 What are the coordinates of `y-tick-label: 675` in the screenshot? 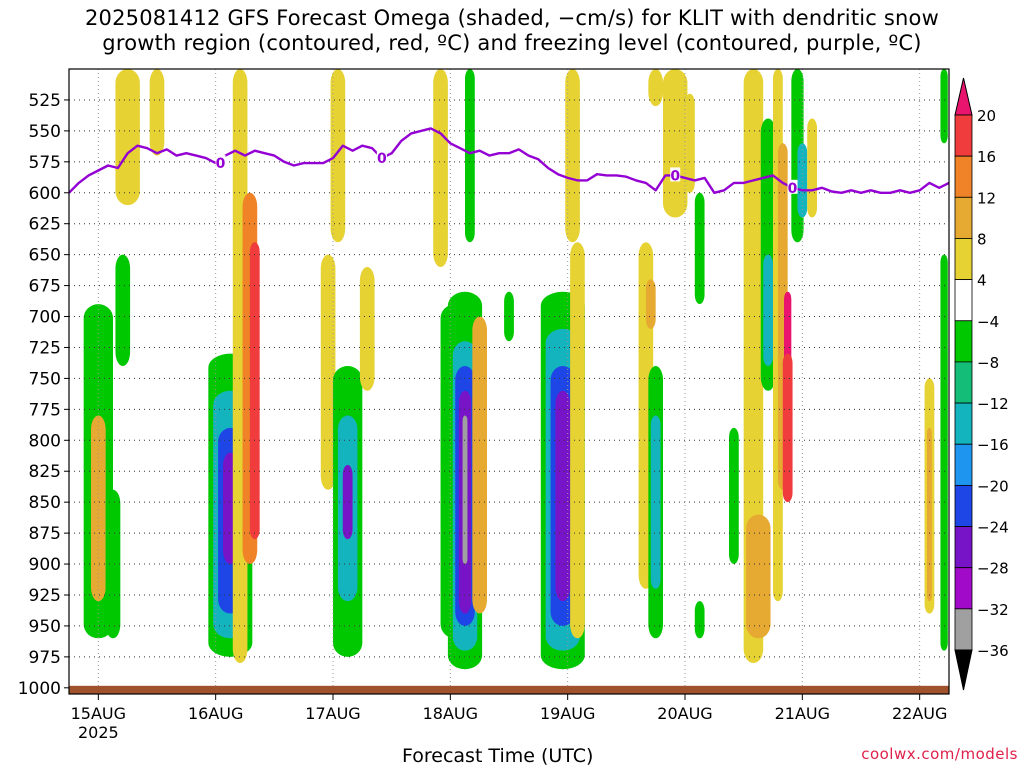 It's located at (45, 287).